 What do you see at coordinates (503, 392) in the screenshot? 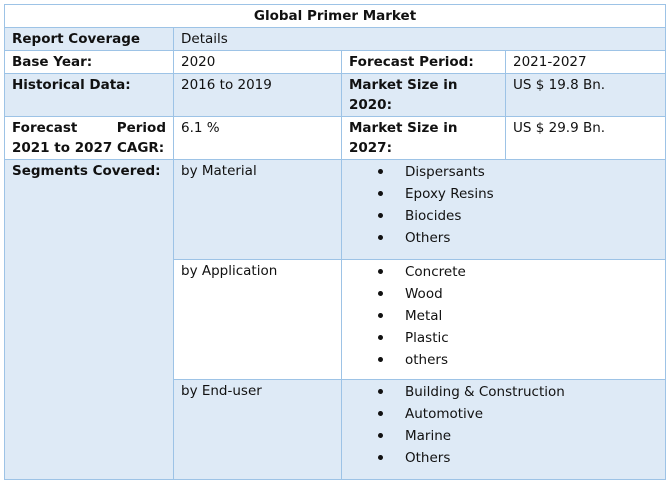
I see `bullet-list-item: Building & Construction` at bounding box center [503, 392].